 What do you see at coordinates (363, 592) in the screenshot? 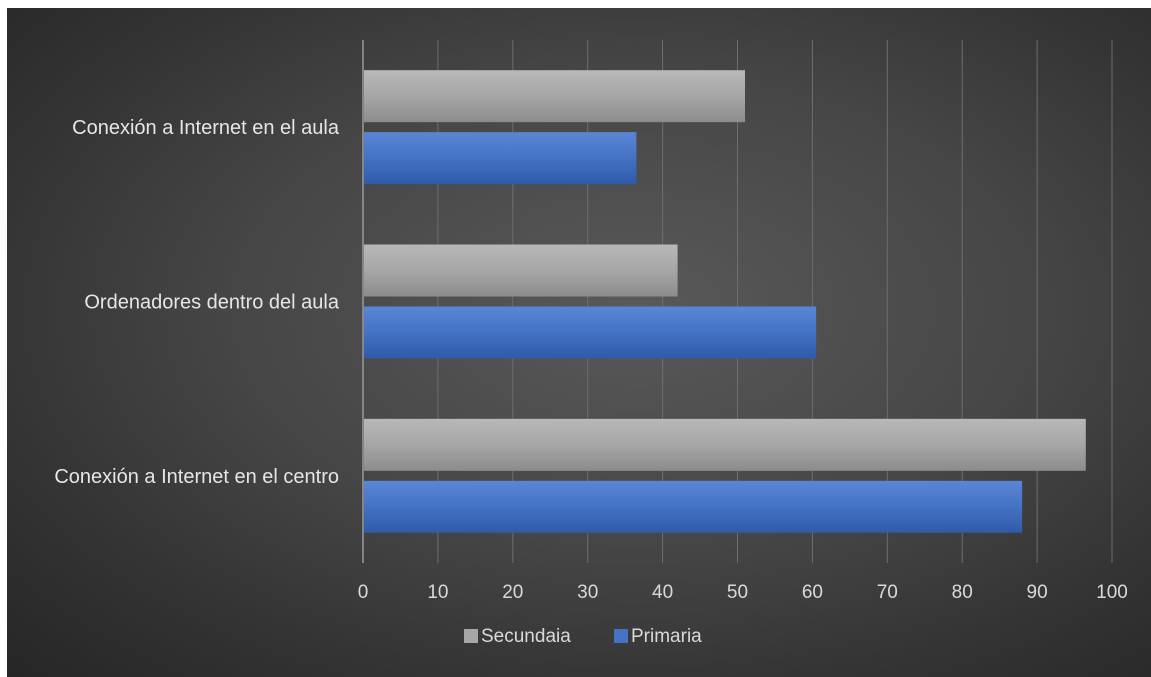
I see `x-tick-label: 0` at bounding box center [363, 592].